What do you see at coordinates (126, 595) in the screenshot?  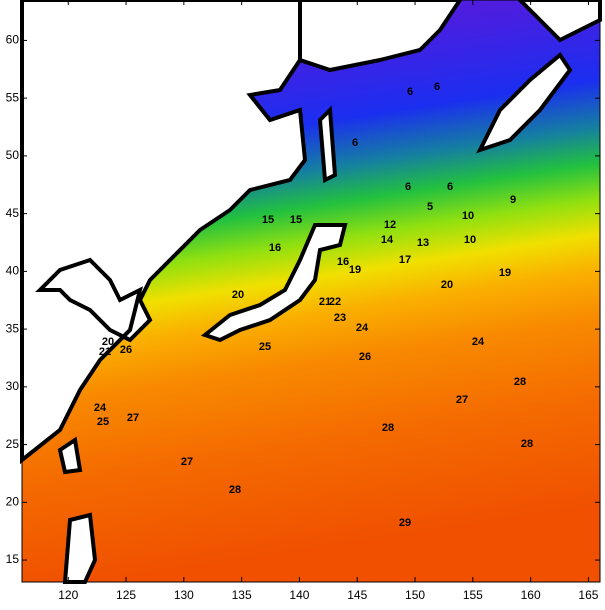 I see `x-tick-label: 125` at bounding box center [126, 595].